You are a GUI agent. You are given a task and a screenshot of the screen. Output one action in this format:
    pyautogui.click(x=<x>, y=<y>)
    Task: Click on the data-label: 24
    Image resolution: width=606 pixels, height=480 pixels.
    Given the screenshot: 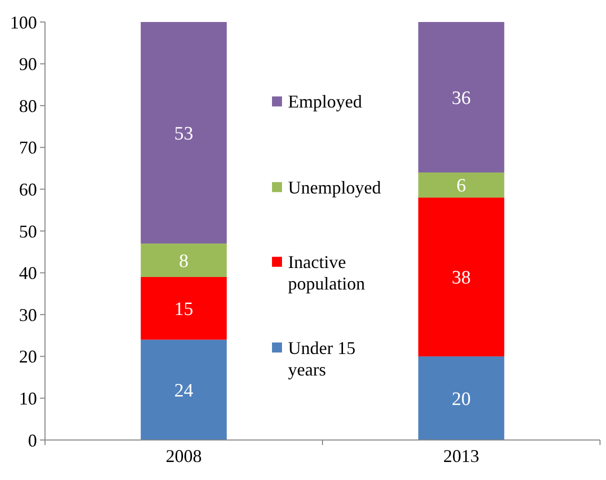 What is the action you would take?
    pyautogui.click(x=184, y=391)
    